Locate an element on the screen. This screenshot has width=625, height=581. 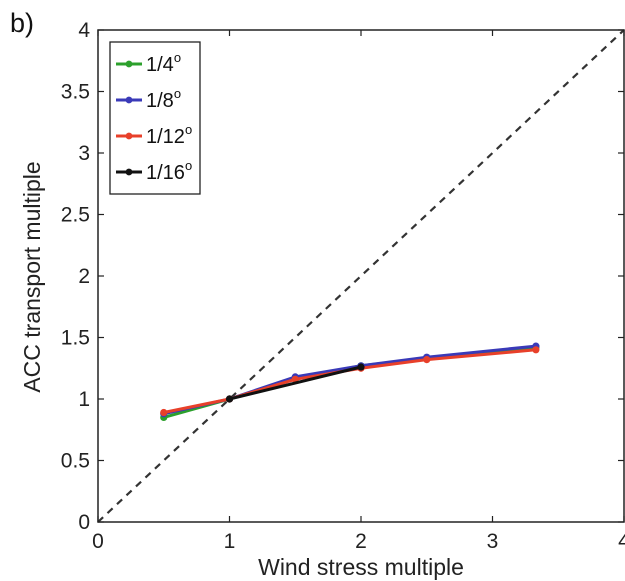
legend-entry: 1/16o is located at coordinates (169, 171).